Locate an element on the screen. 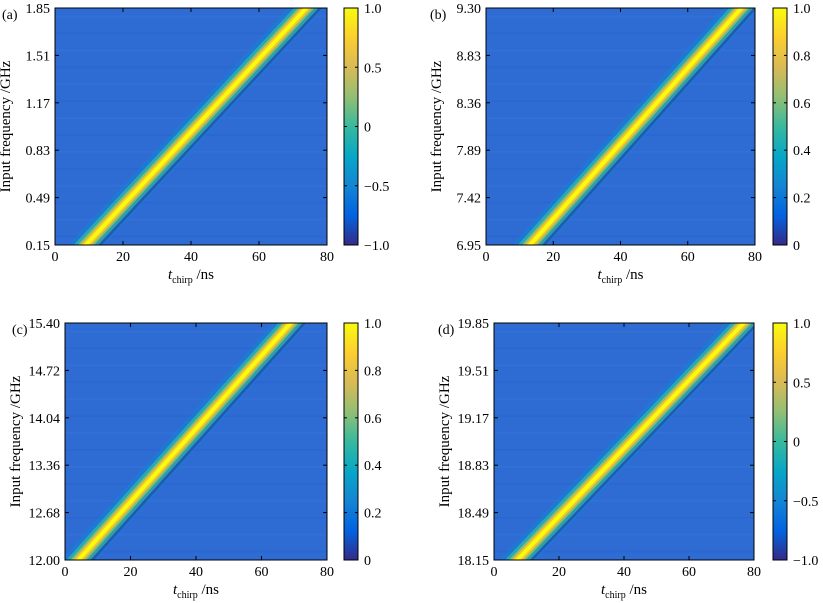 This screenshot has width=823, height=603. y-tick-label: 12.68 is located at coordinates (45, 514).